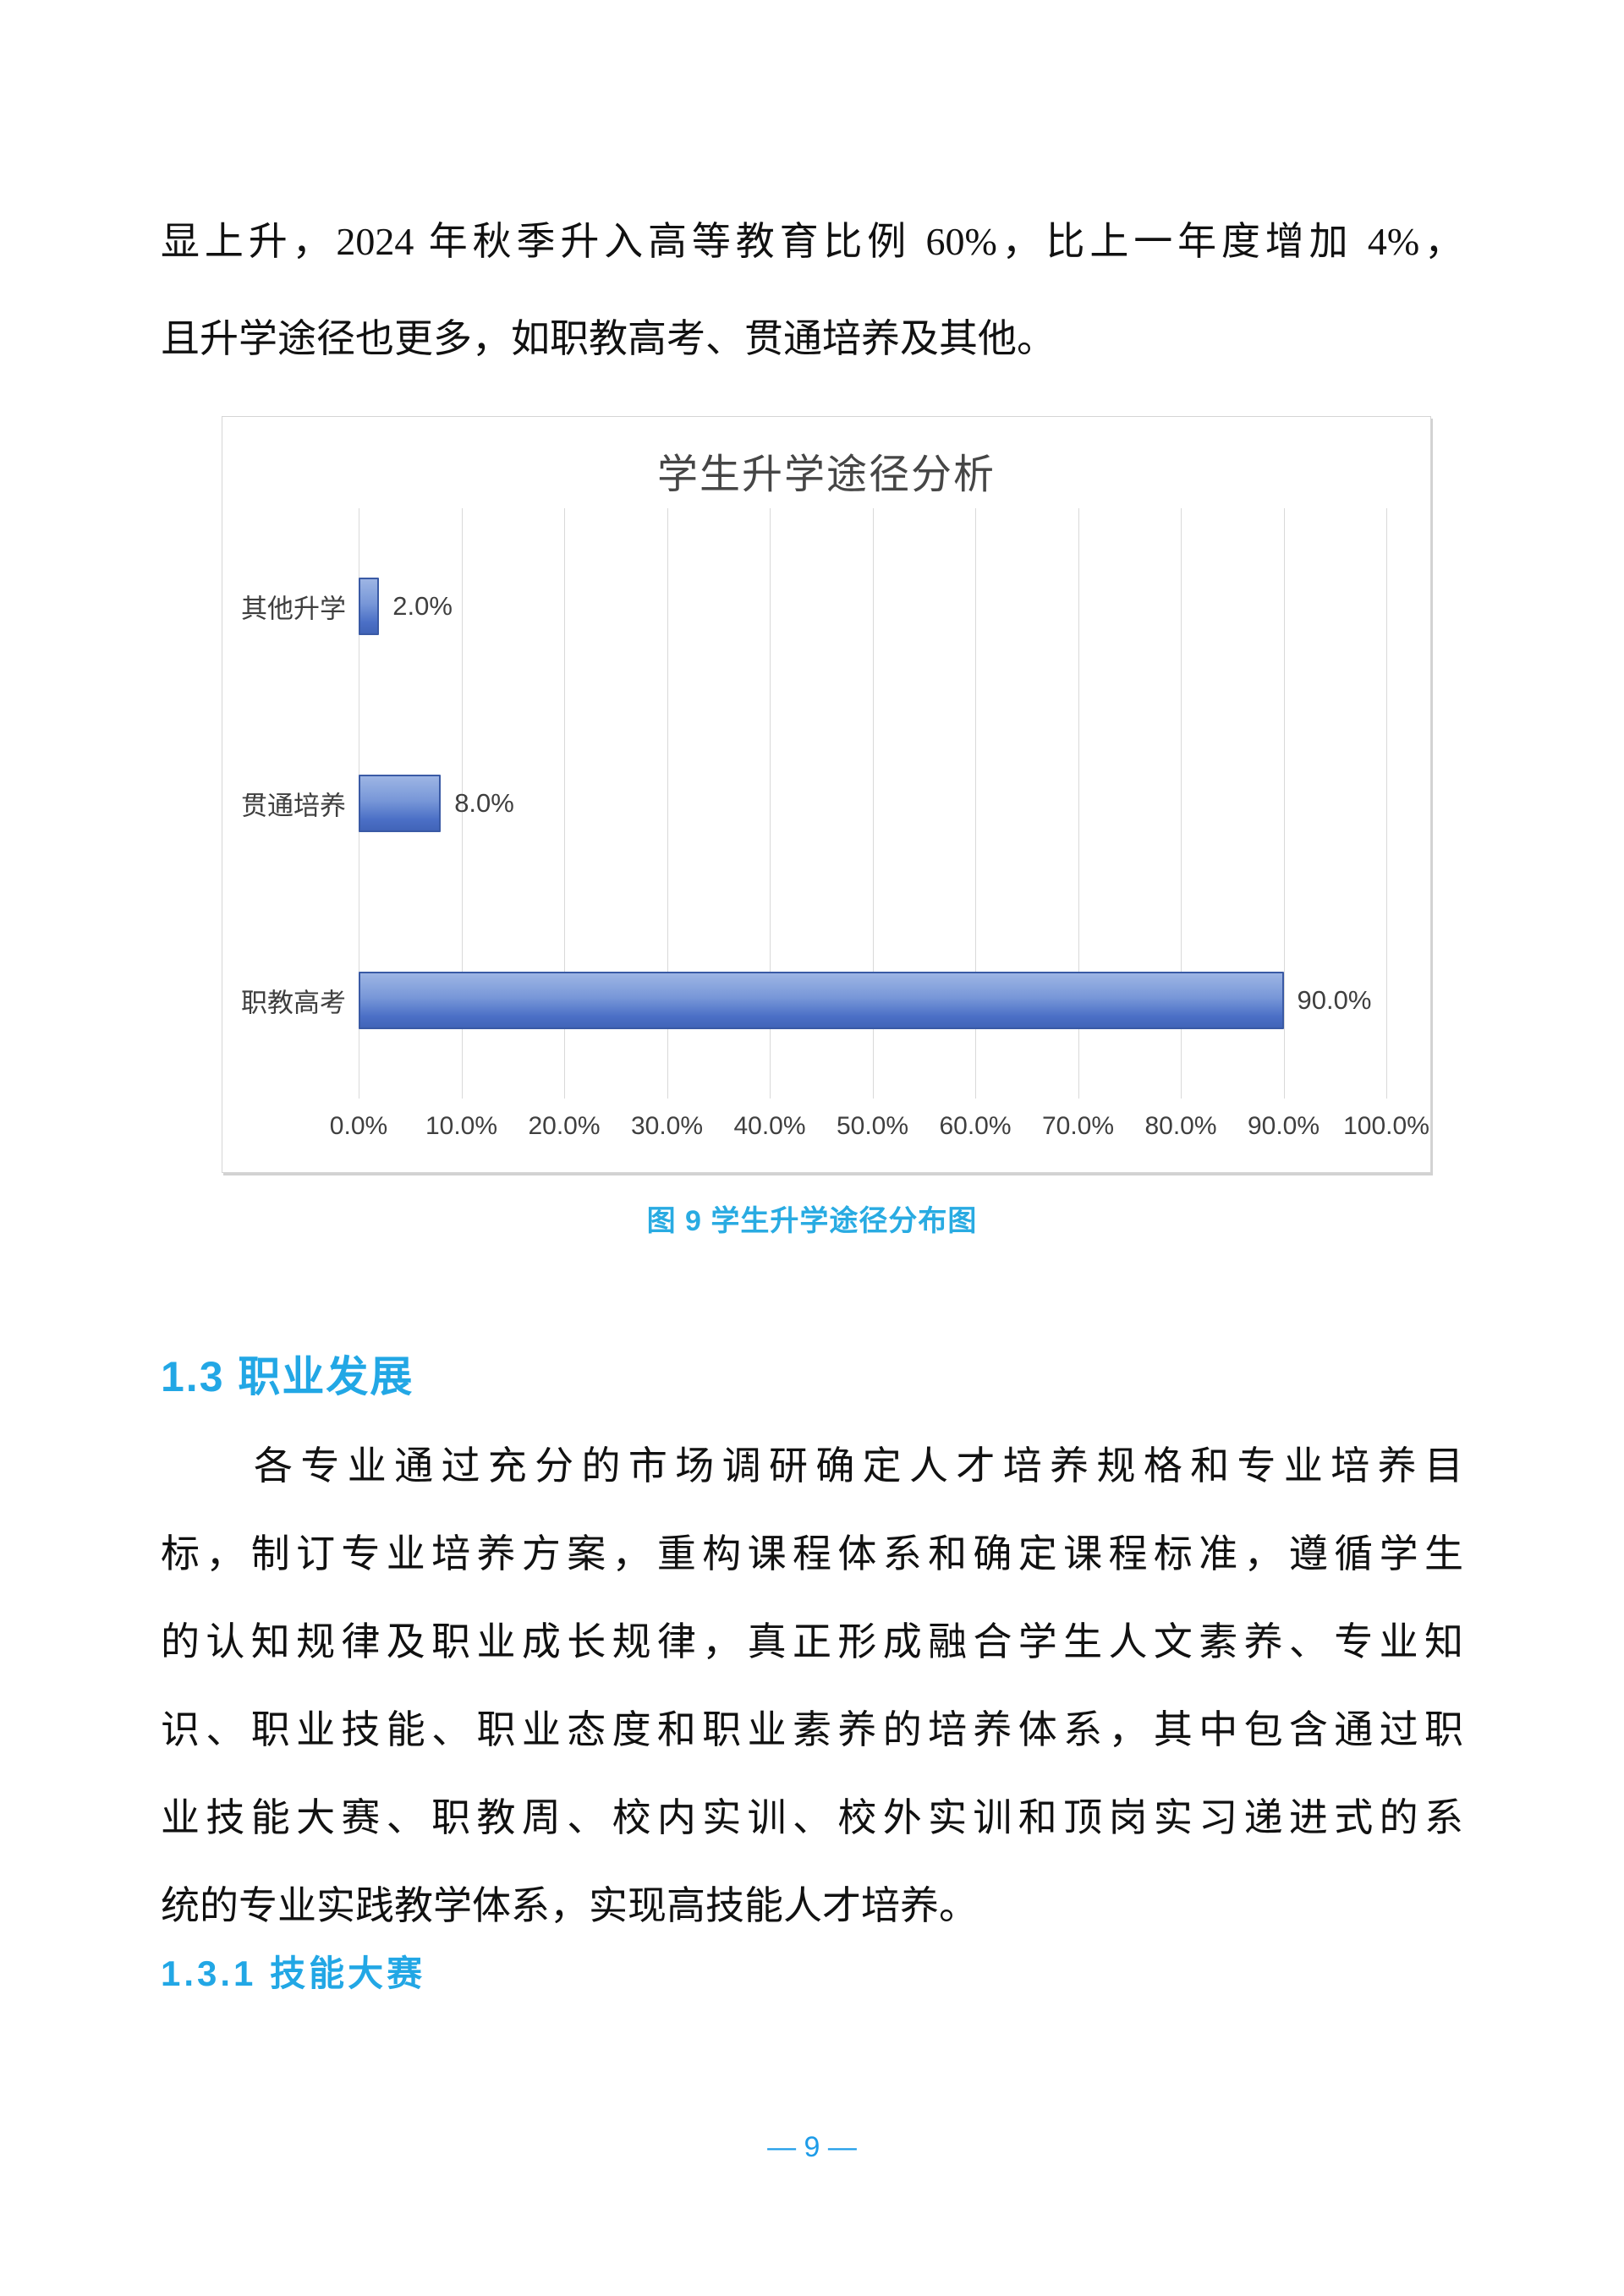  What do you see at coordinates (770, 1126) in the screenshot?
I see `x-tick-label: 40.0%` at bounding box center [770, 1126].